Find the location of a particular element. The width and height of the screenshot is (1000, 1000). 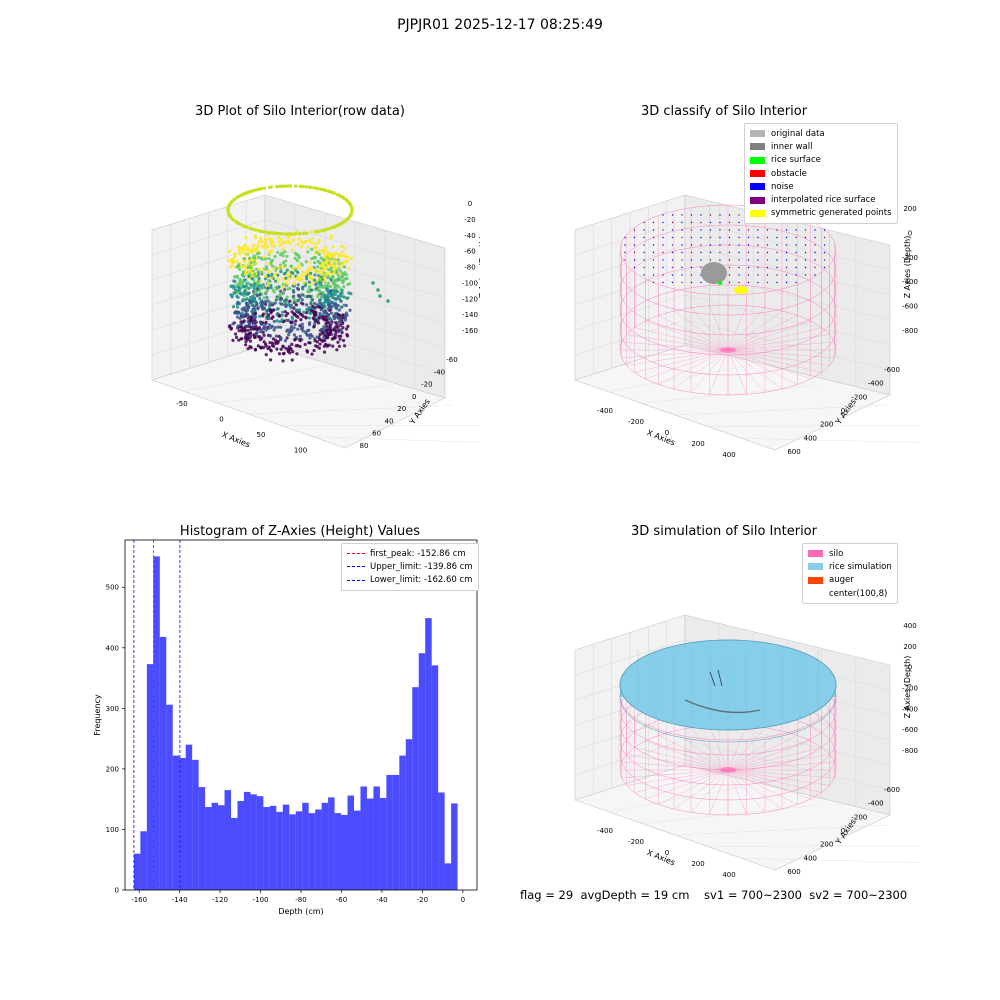

legend-swatch is located at coordinates (356, 580).